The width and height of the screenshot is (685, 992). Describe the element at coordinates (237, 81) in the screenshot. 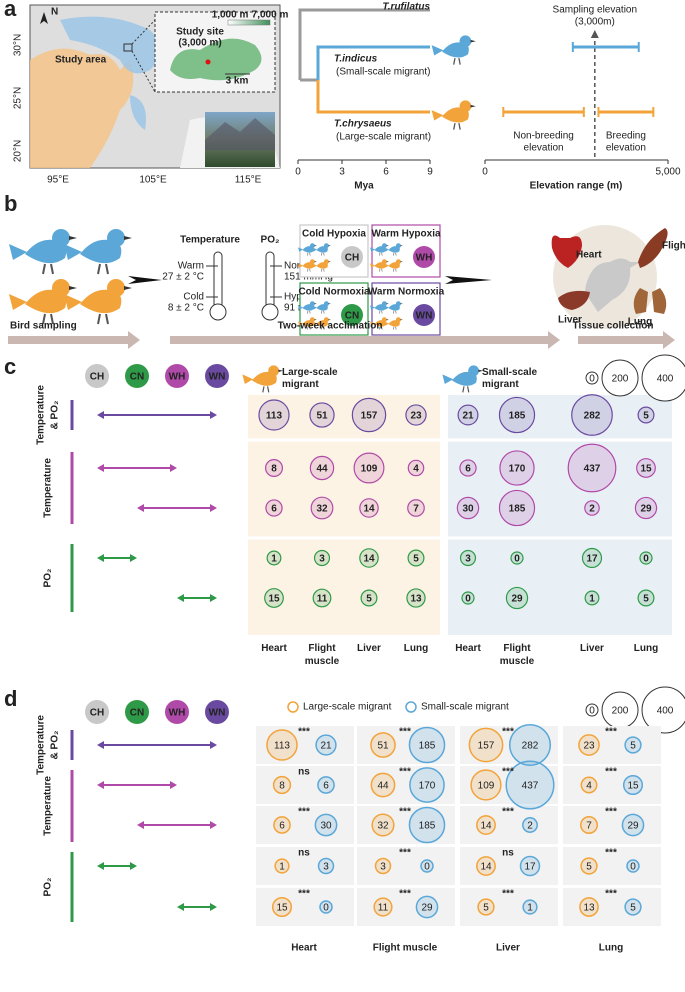

I see `scale-bar-label: 3 km` at that location.